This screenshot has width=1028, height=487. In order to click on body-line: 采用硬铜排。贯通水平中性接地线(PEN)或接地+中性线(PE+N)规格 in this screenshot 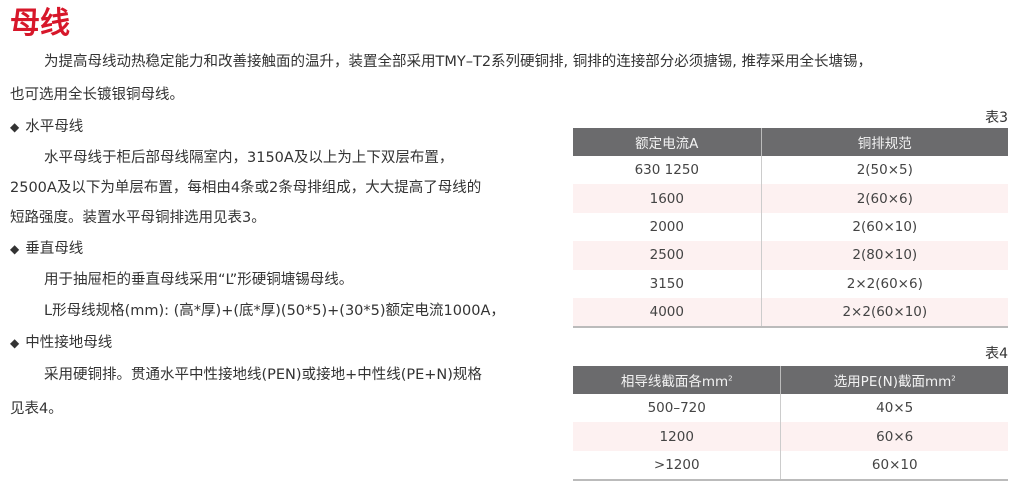, I will do `click(263, 375)`.